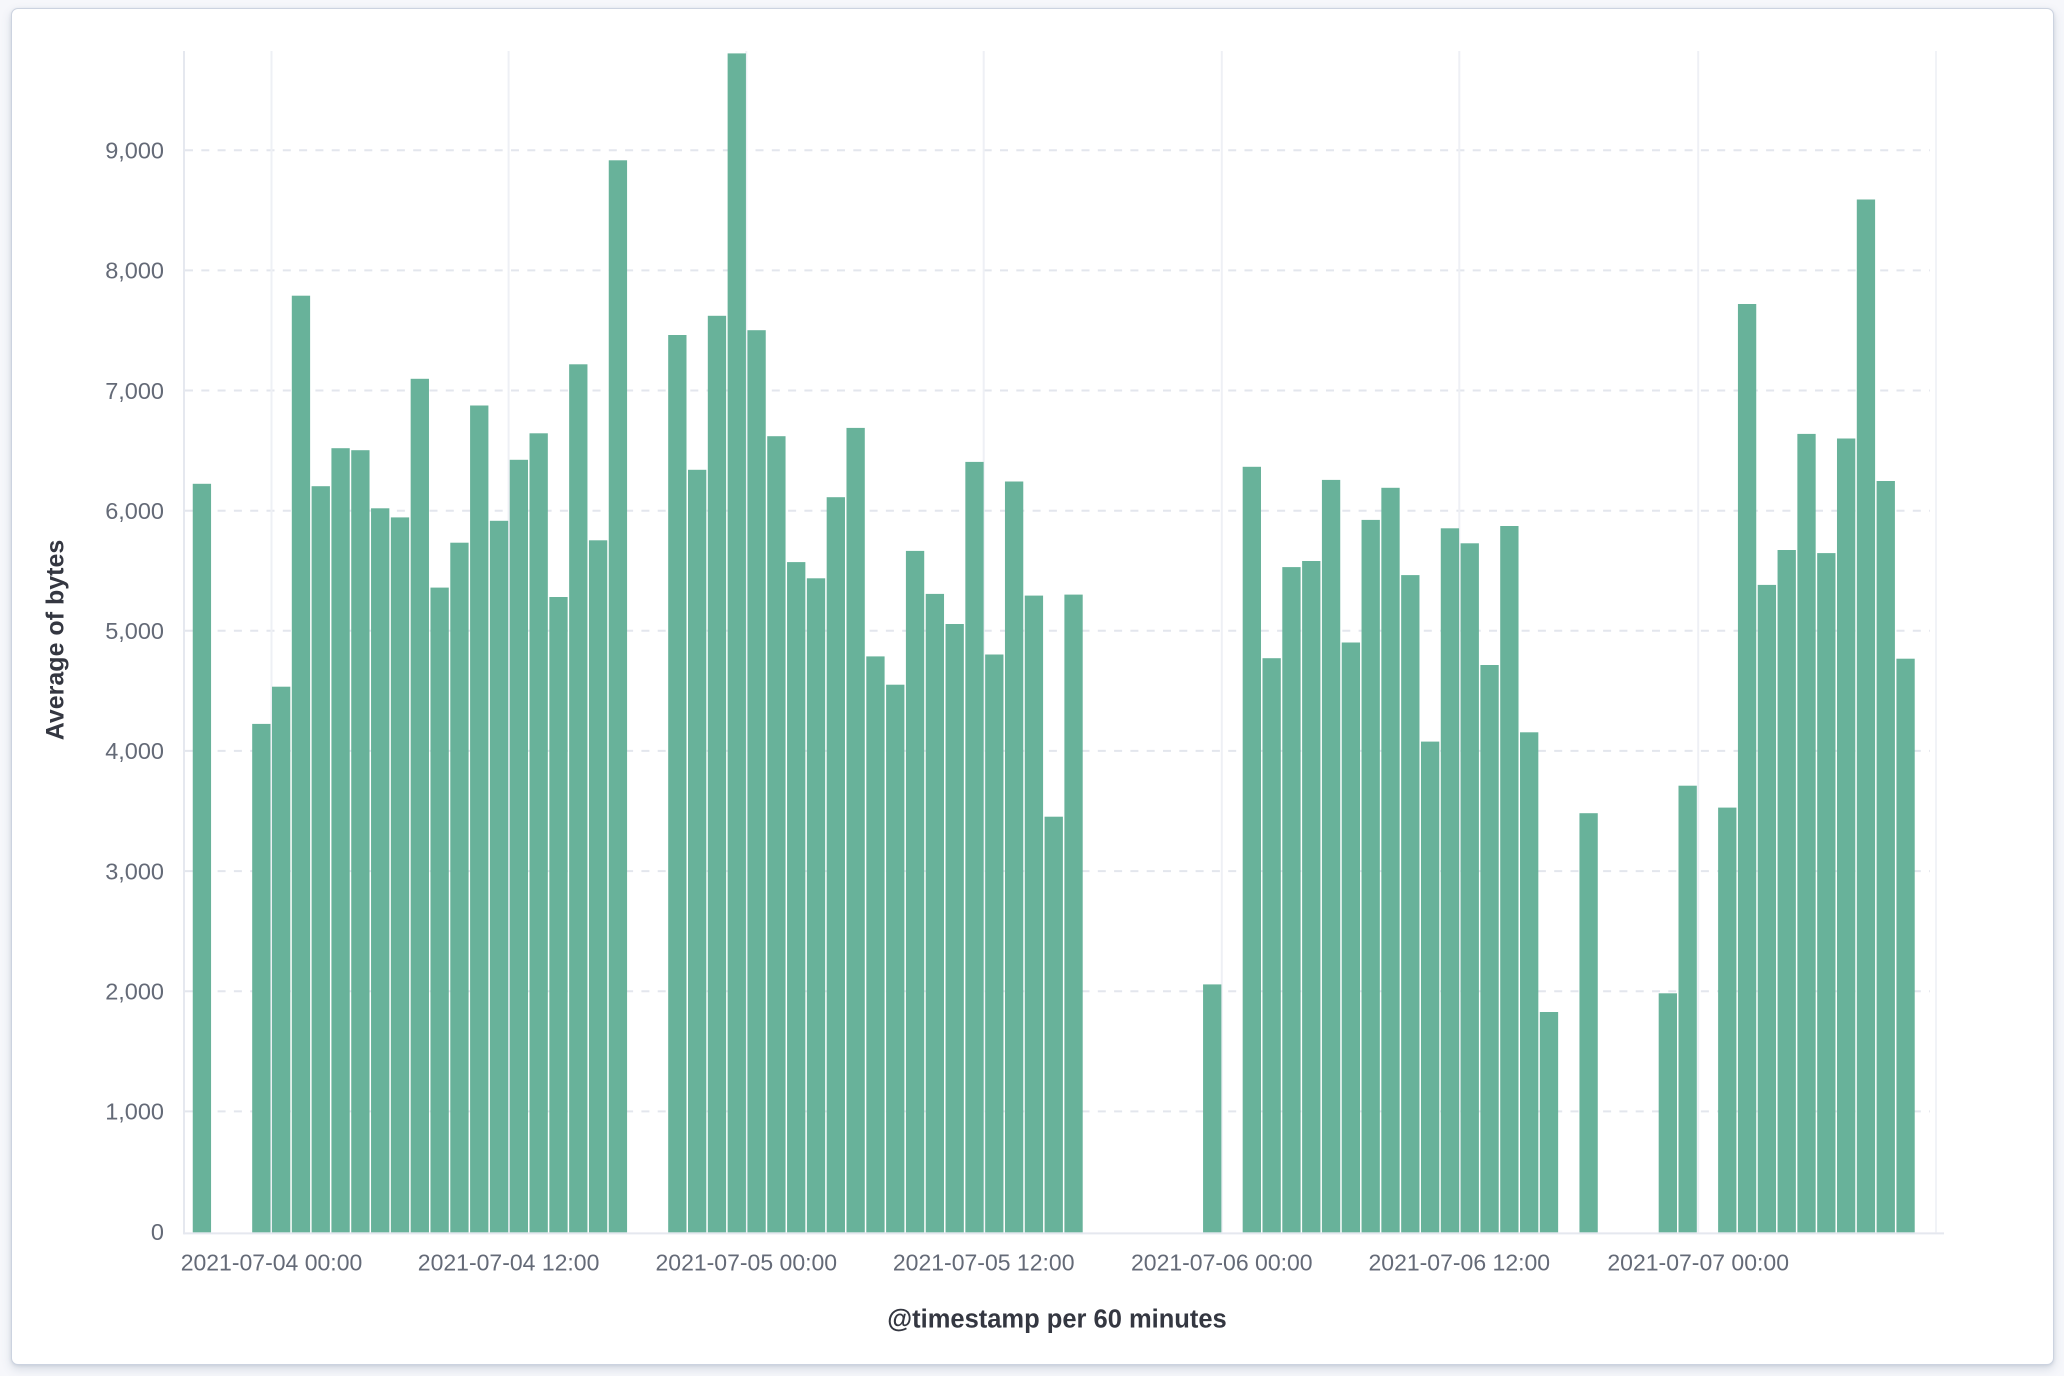 Image resolution: width=2064 pixels, height=1376 pixels. What do you see at coordinates (134, 511) in the screenshot?
I see `svg-text: 6,000` at bounding box center [134, 511].